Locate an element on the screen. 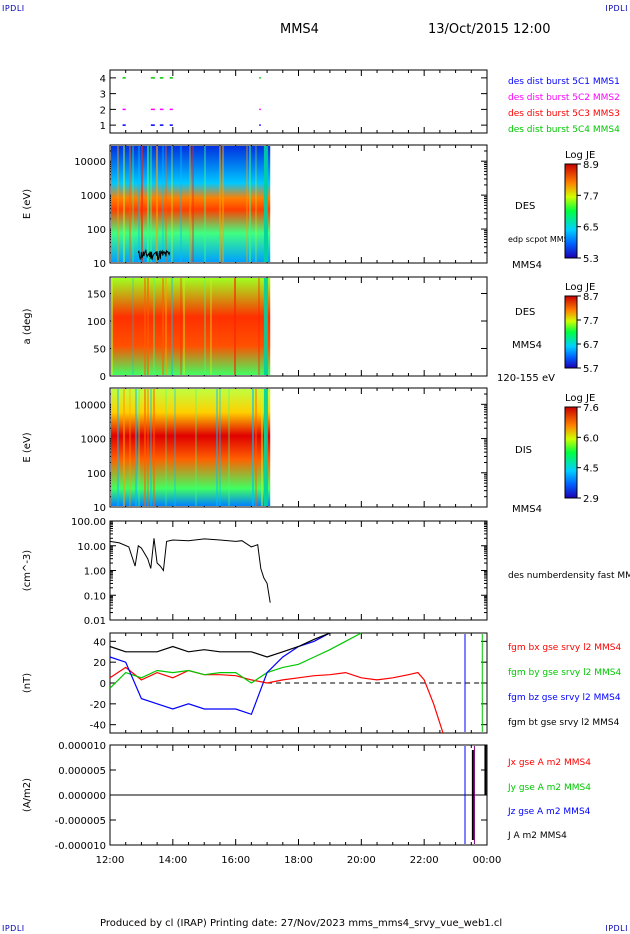 The image size is (630, 934). colorbar-des_energy: Log JE8.9 7.7 6.5 5.3 is located at coordinates (581, 207).